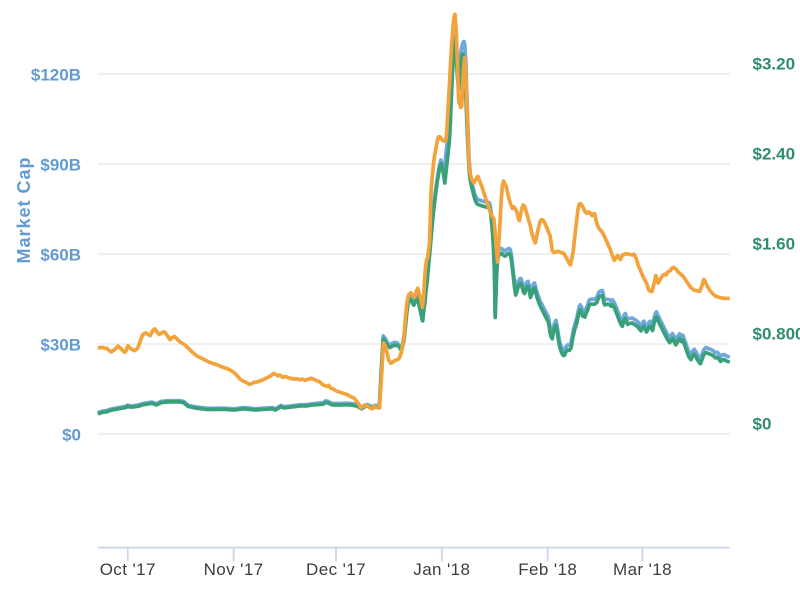 The width and height of the screenshot is (800, 608). I want to click on svg-text: $0.800, so click(776, 334).